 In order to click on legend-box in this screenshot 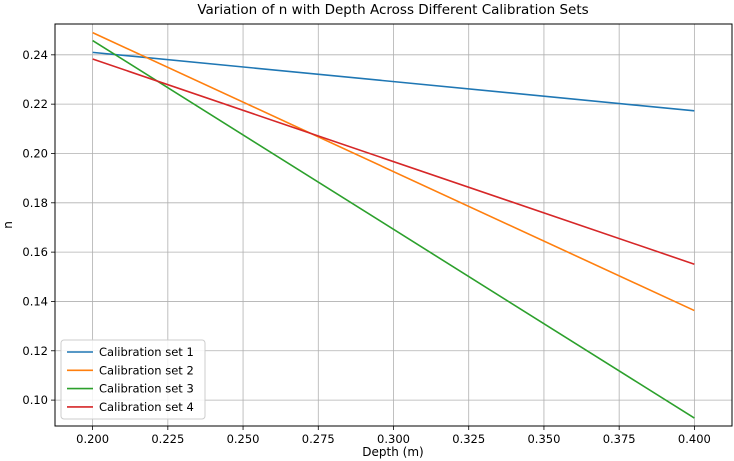, I will do `click(133, 379)`.